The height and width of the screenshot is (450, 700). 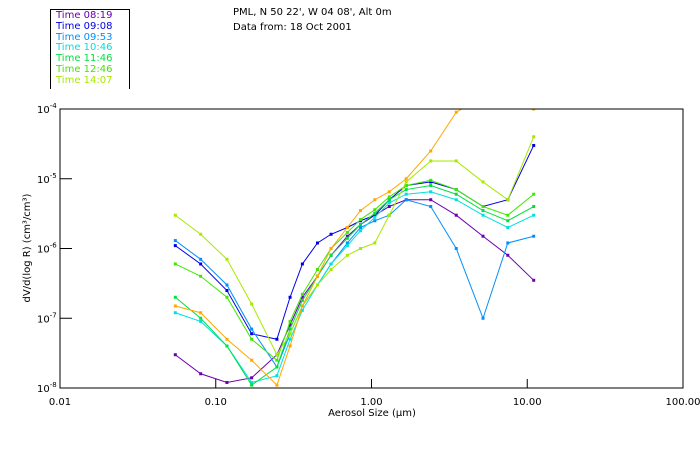 I want to click on y-tick-exponent: -4, so click(x=54, y=106).